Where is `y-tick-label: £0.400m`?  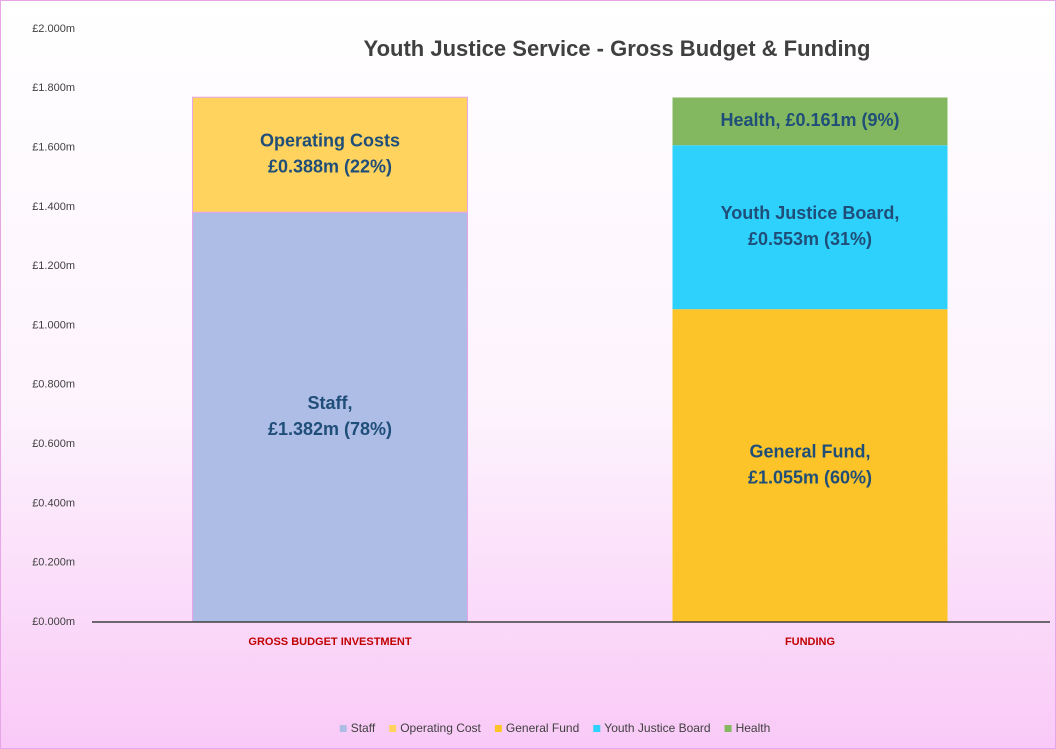 y-tick-label: £0.400m is located at coordinates (53, 503).